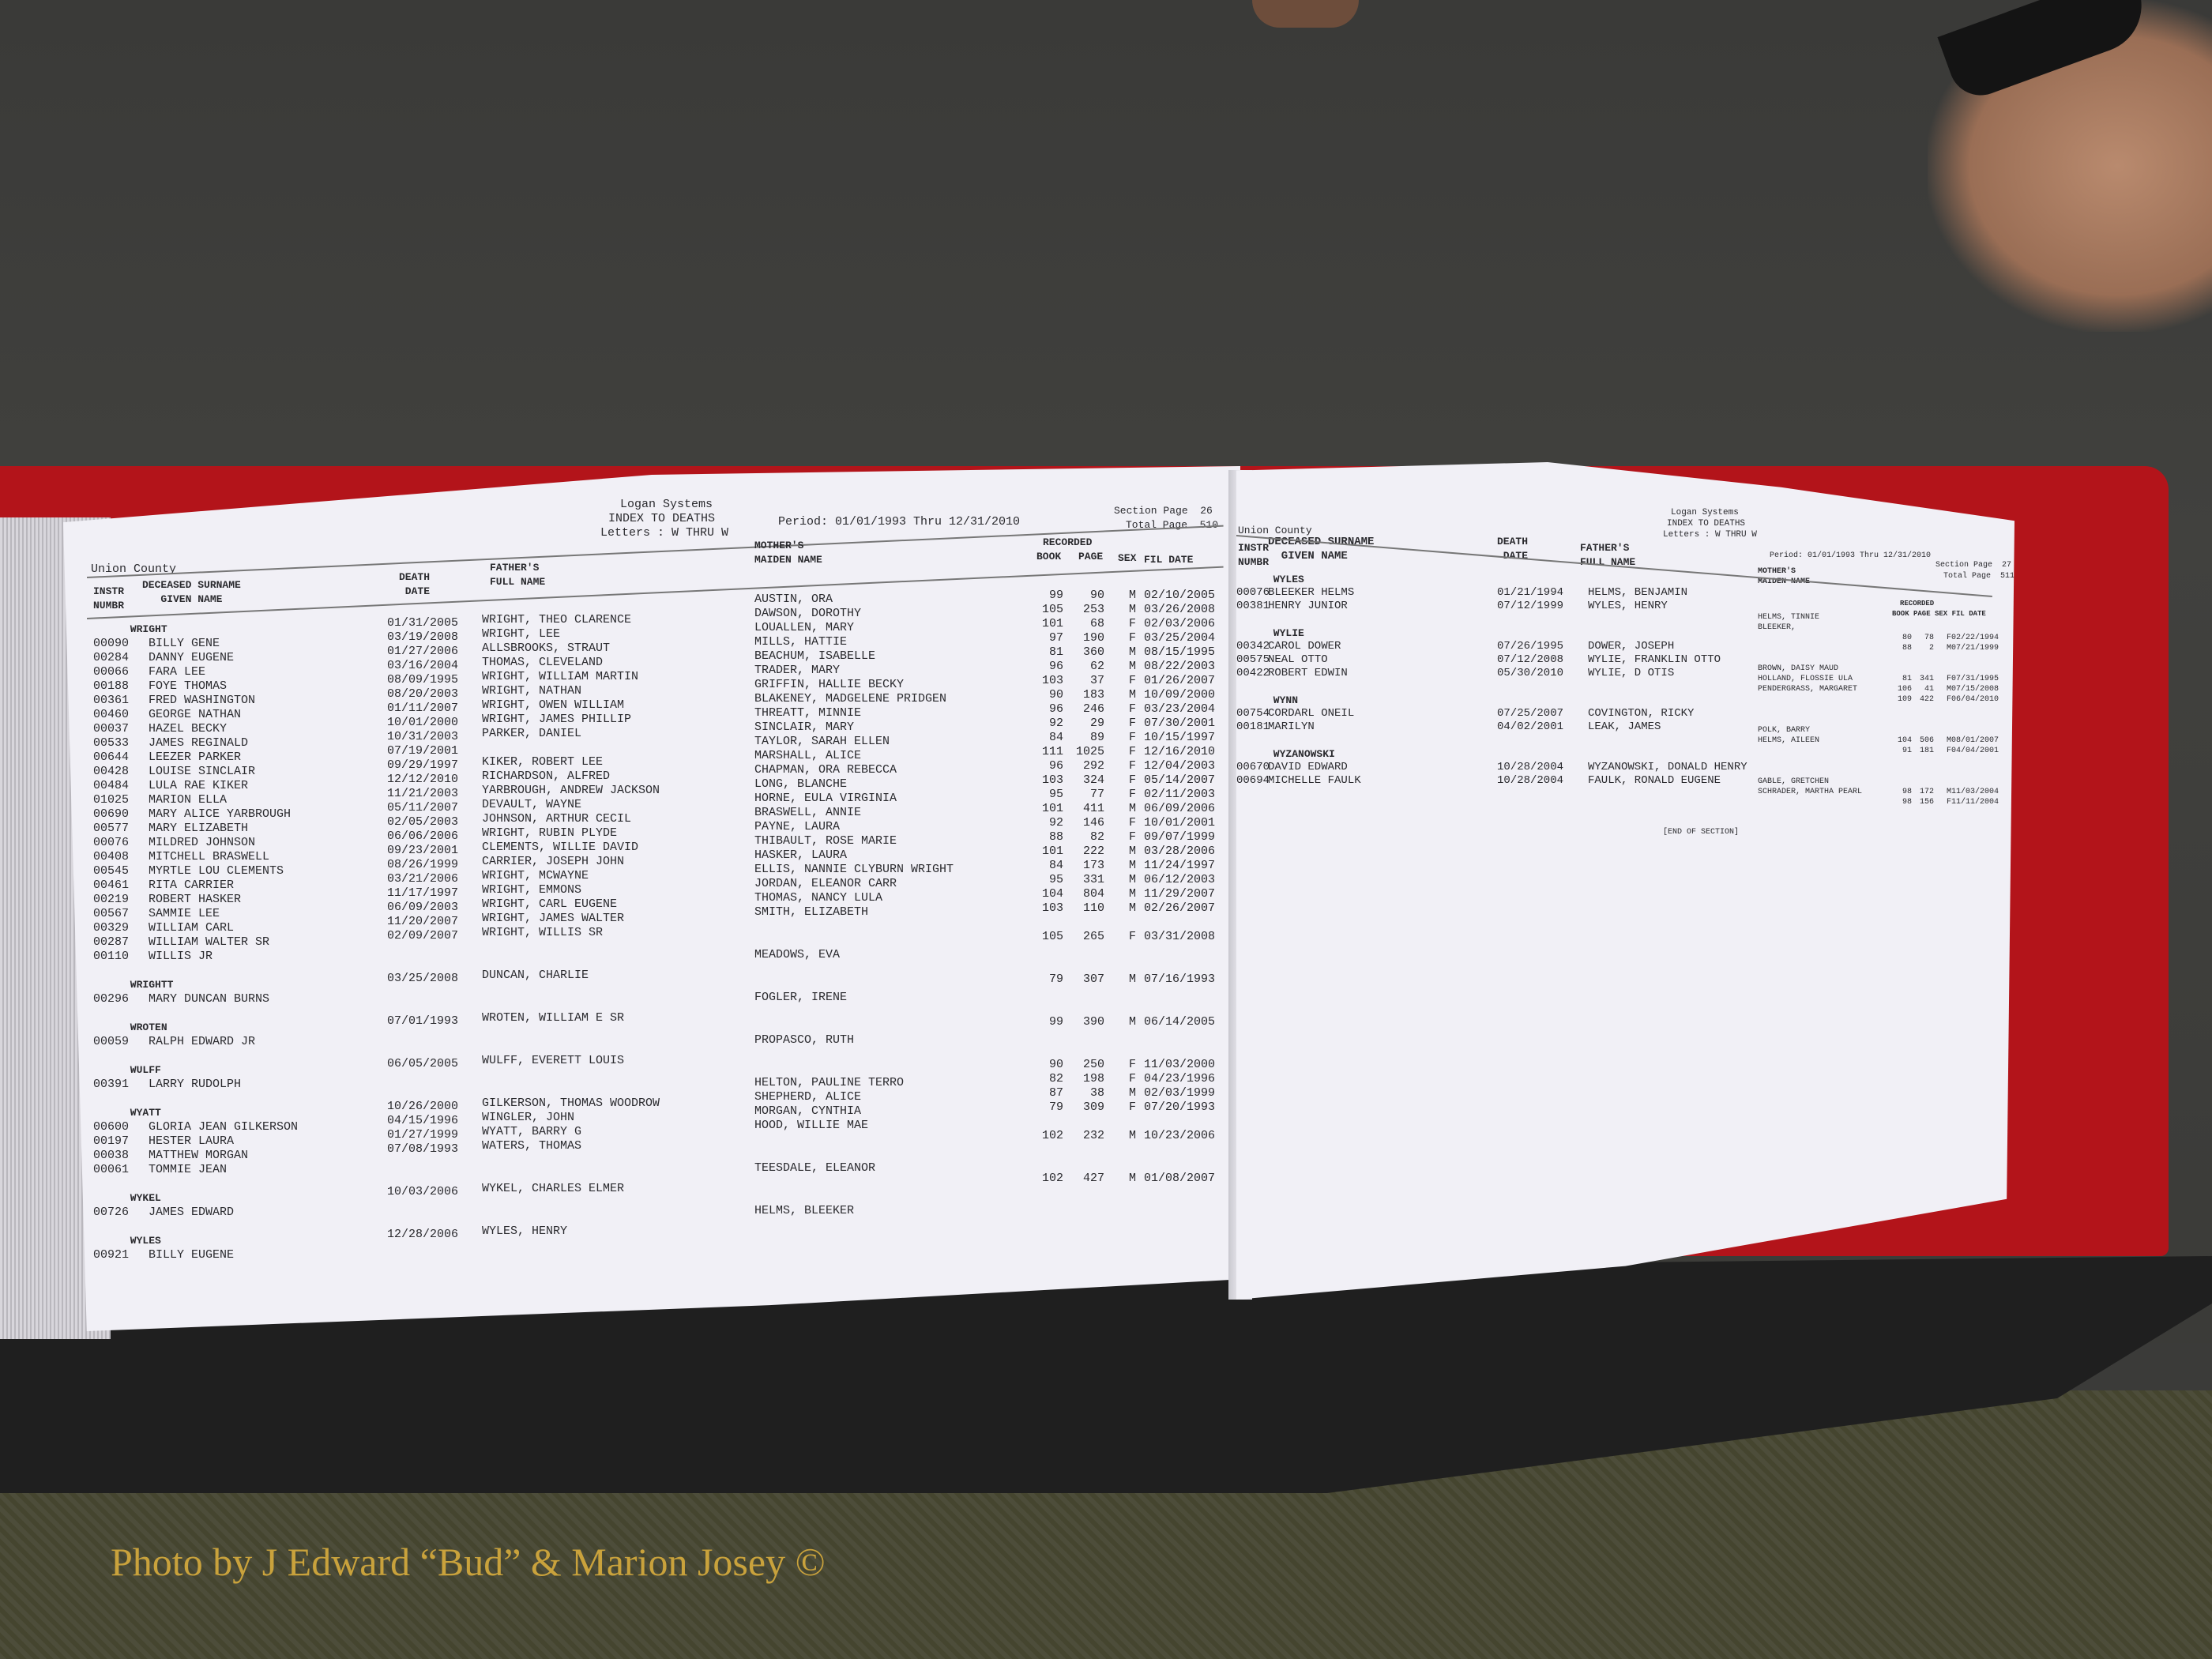 The width and height of the screenshot is (2212, 1659). Describe the element at coordinates (1904, 700) in the screenshot. I see `book: 109` at that location.